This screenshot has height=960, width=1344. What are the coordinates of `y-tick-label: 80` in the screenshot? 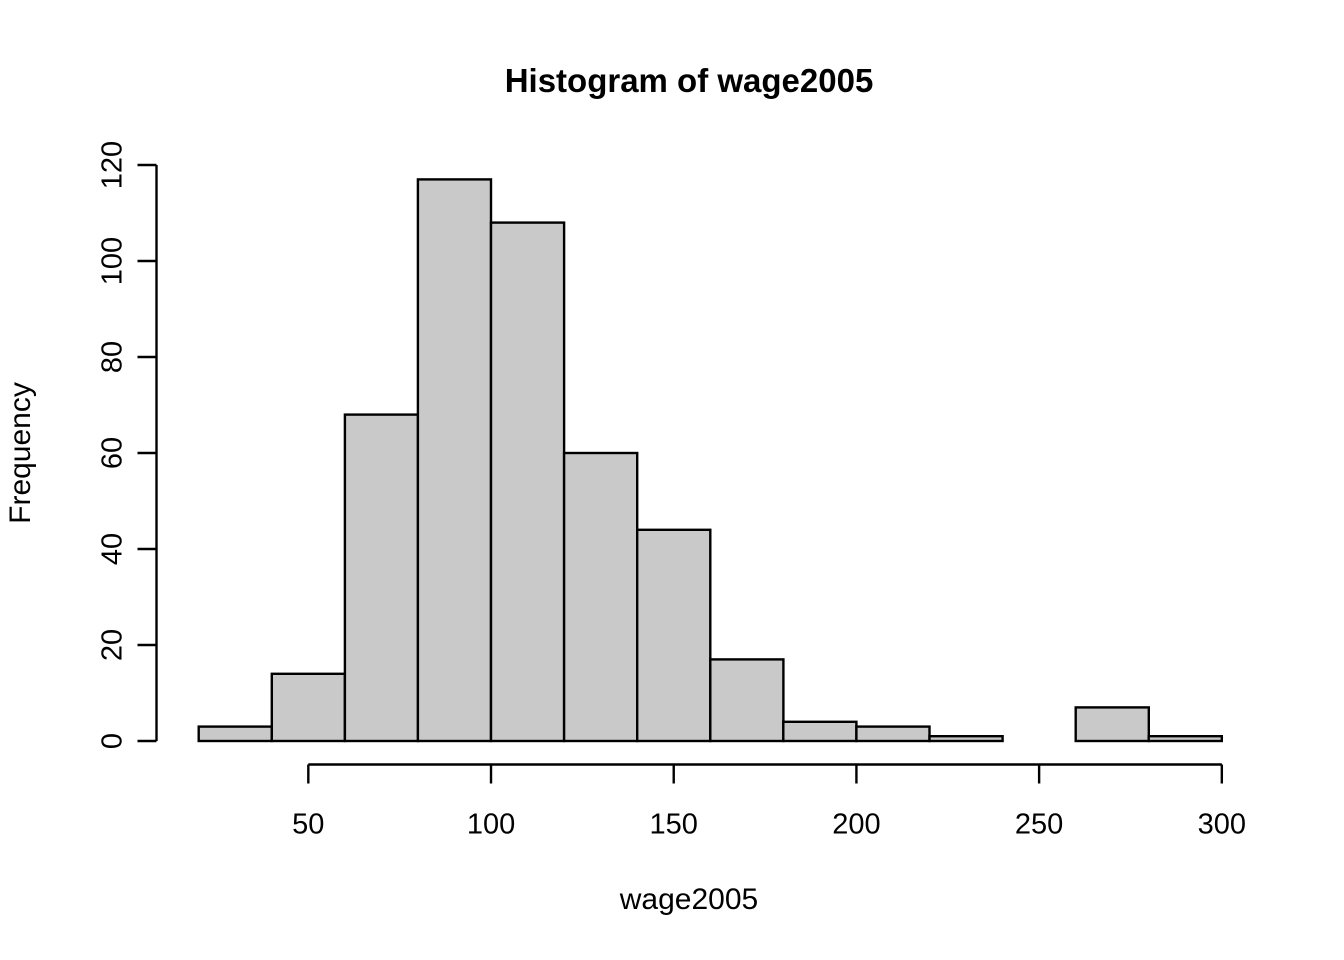 It's located at (113, 357).